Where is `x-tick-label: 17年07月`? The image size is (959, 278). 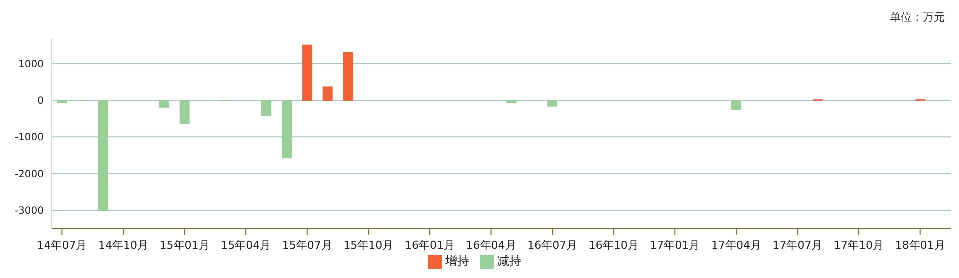 x-tick-label: 17年07月 is located at coordinates (797, 245).